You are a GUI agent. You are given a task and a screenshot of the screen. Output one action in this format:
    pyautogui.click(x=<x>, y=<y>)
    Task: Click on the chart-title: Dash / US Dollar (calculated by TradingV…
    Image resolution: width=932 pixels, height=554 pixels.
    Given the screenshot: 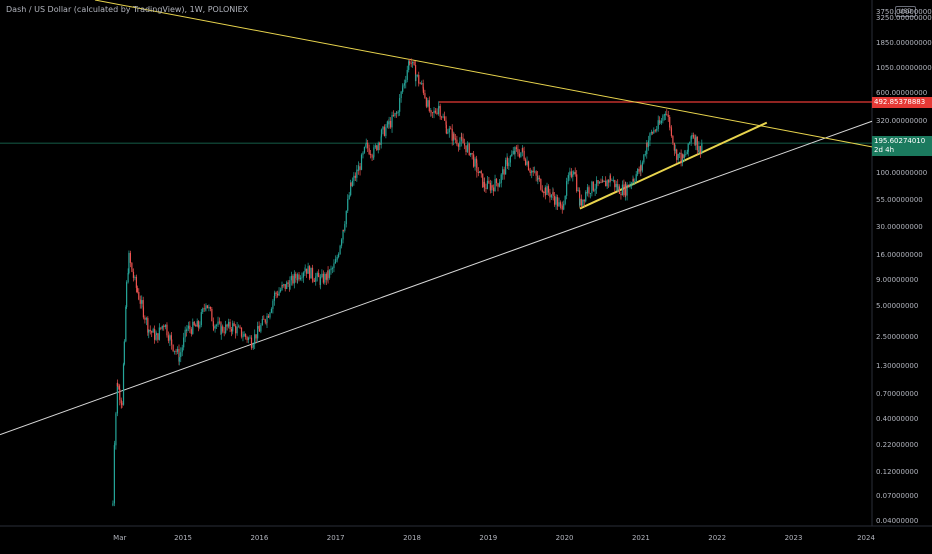 What is the action you would take?
    pyautogui.click(x=127, y=9)
    